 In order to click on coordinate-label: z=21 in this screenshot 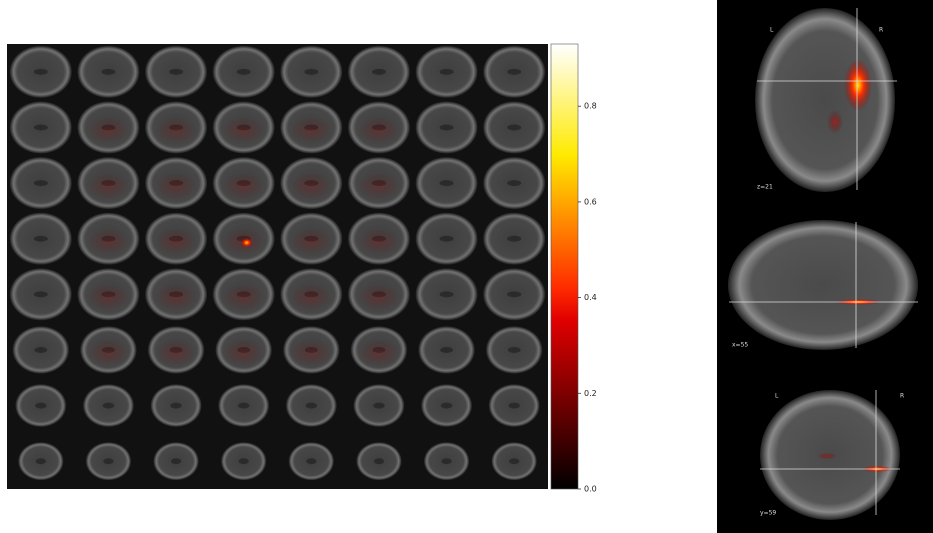, I will do `click(765, 187)`.